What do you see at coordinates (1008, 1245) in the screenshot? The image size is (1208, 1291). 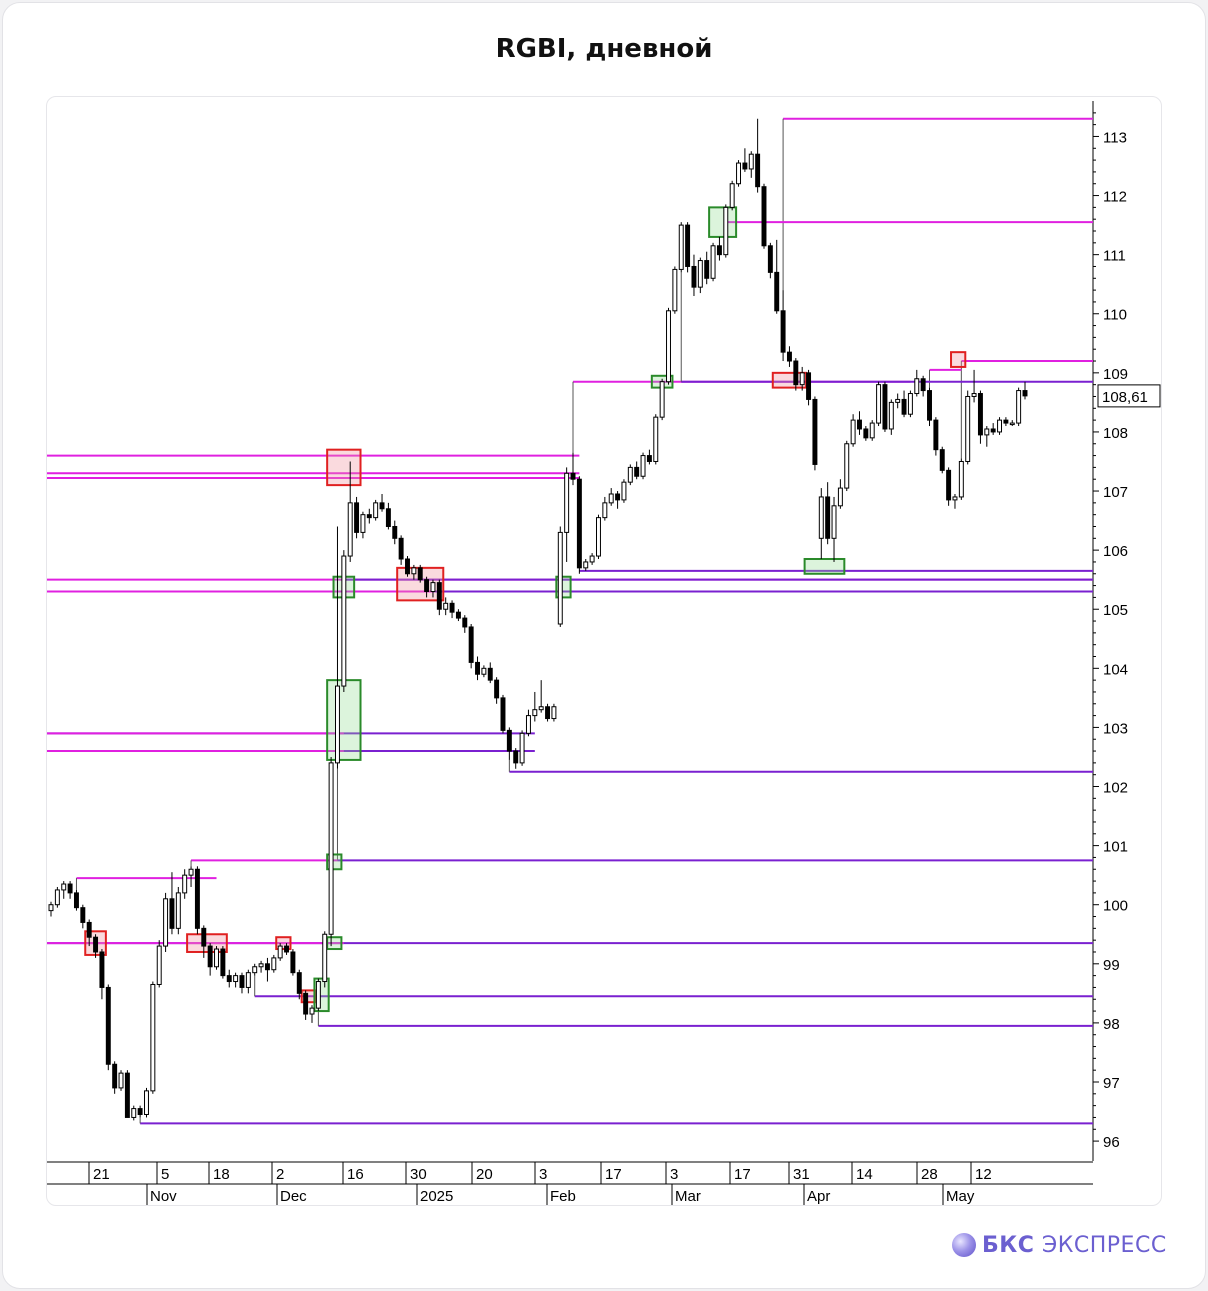 I see `brand-bold: БКС` at bounding box center [1008, 1245].